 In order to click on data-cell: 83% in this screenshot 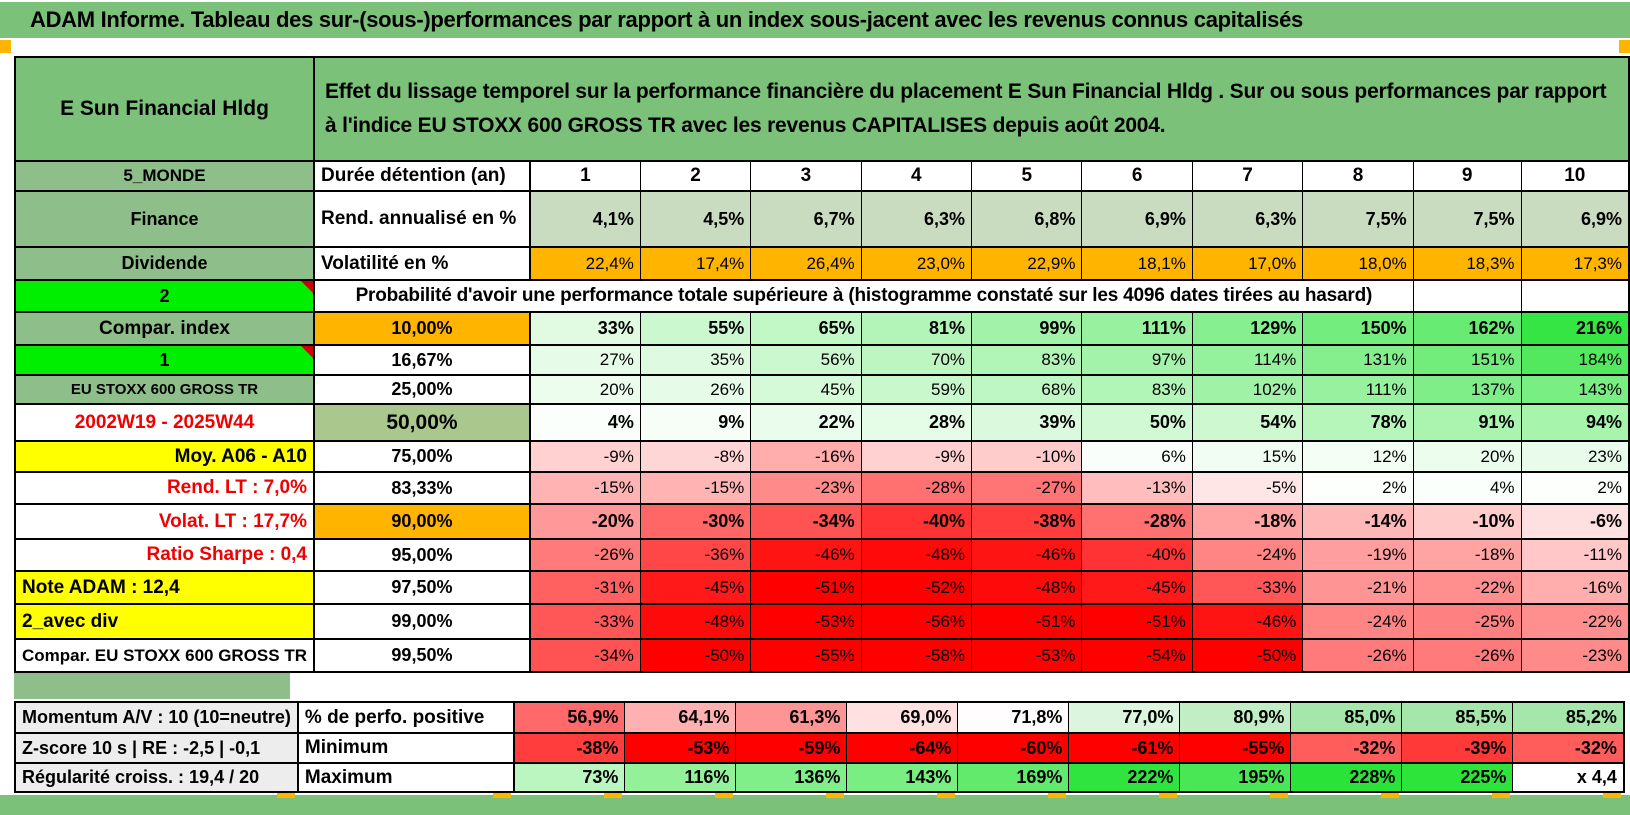, I will do `click(1137, 389)`.